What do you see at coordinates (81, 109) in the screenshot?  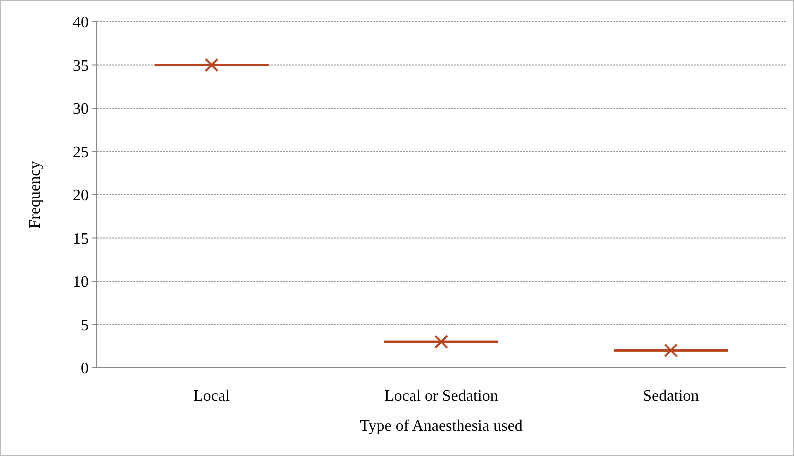 I see `y-tick-label: 30` at bounding box center [81, 109].